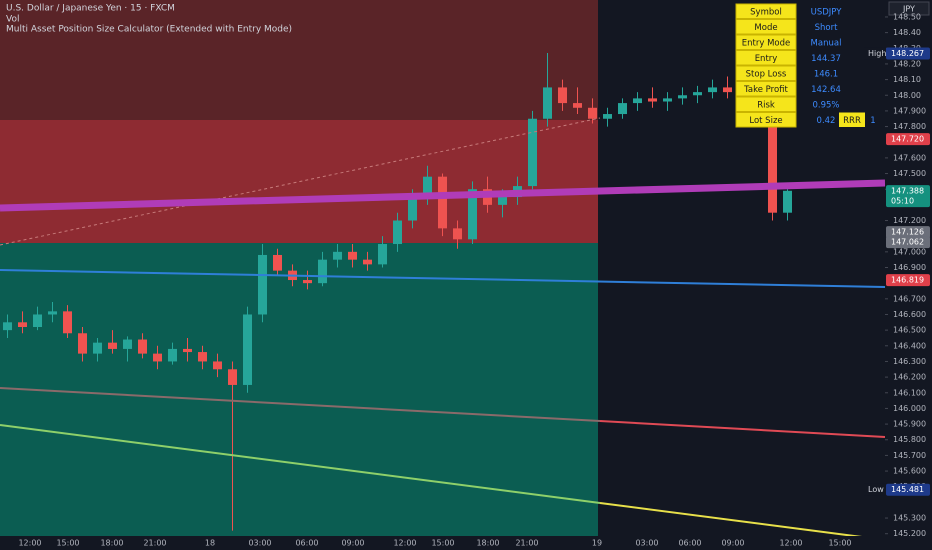 Image resolution: width=932 pixels, height=550 pixels. What do you see at coordinates (909, 110) in the screenshot?
I see `price-tick-label: 147.900` at bounding box center [909, 110].